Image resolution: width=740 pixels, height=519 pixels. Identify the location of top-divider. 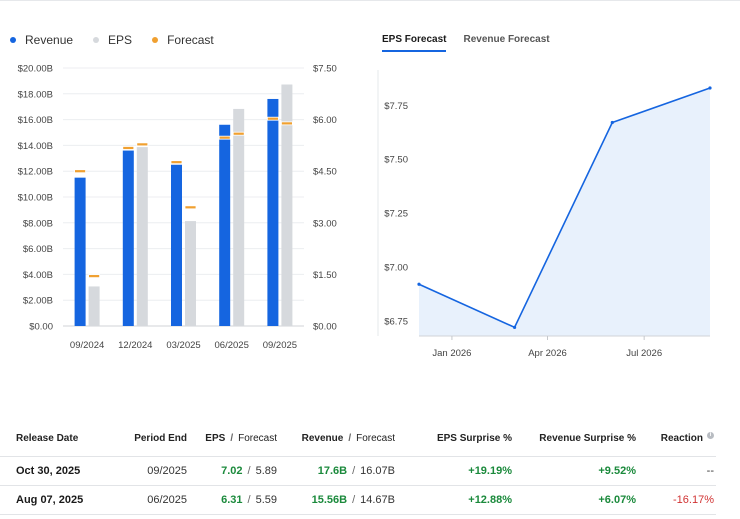
(370, 0).